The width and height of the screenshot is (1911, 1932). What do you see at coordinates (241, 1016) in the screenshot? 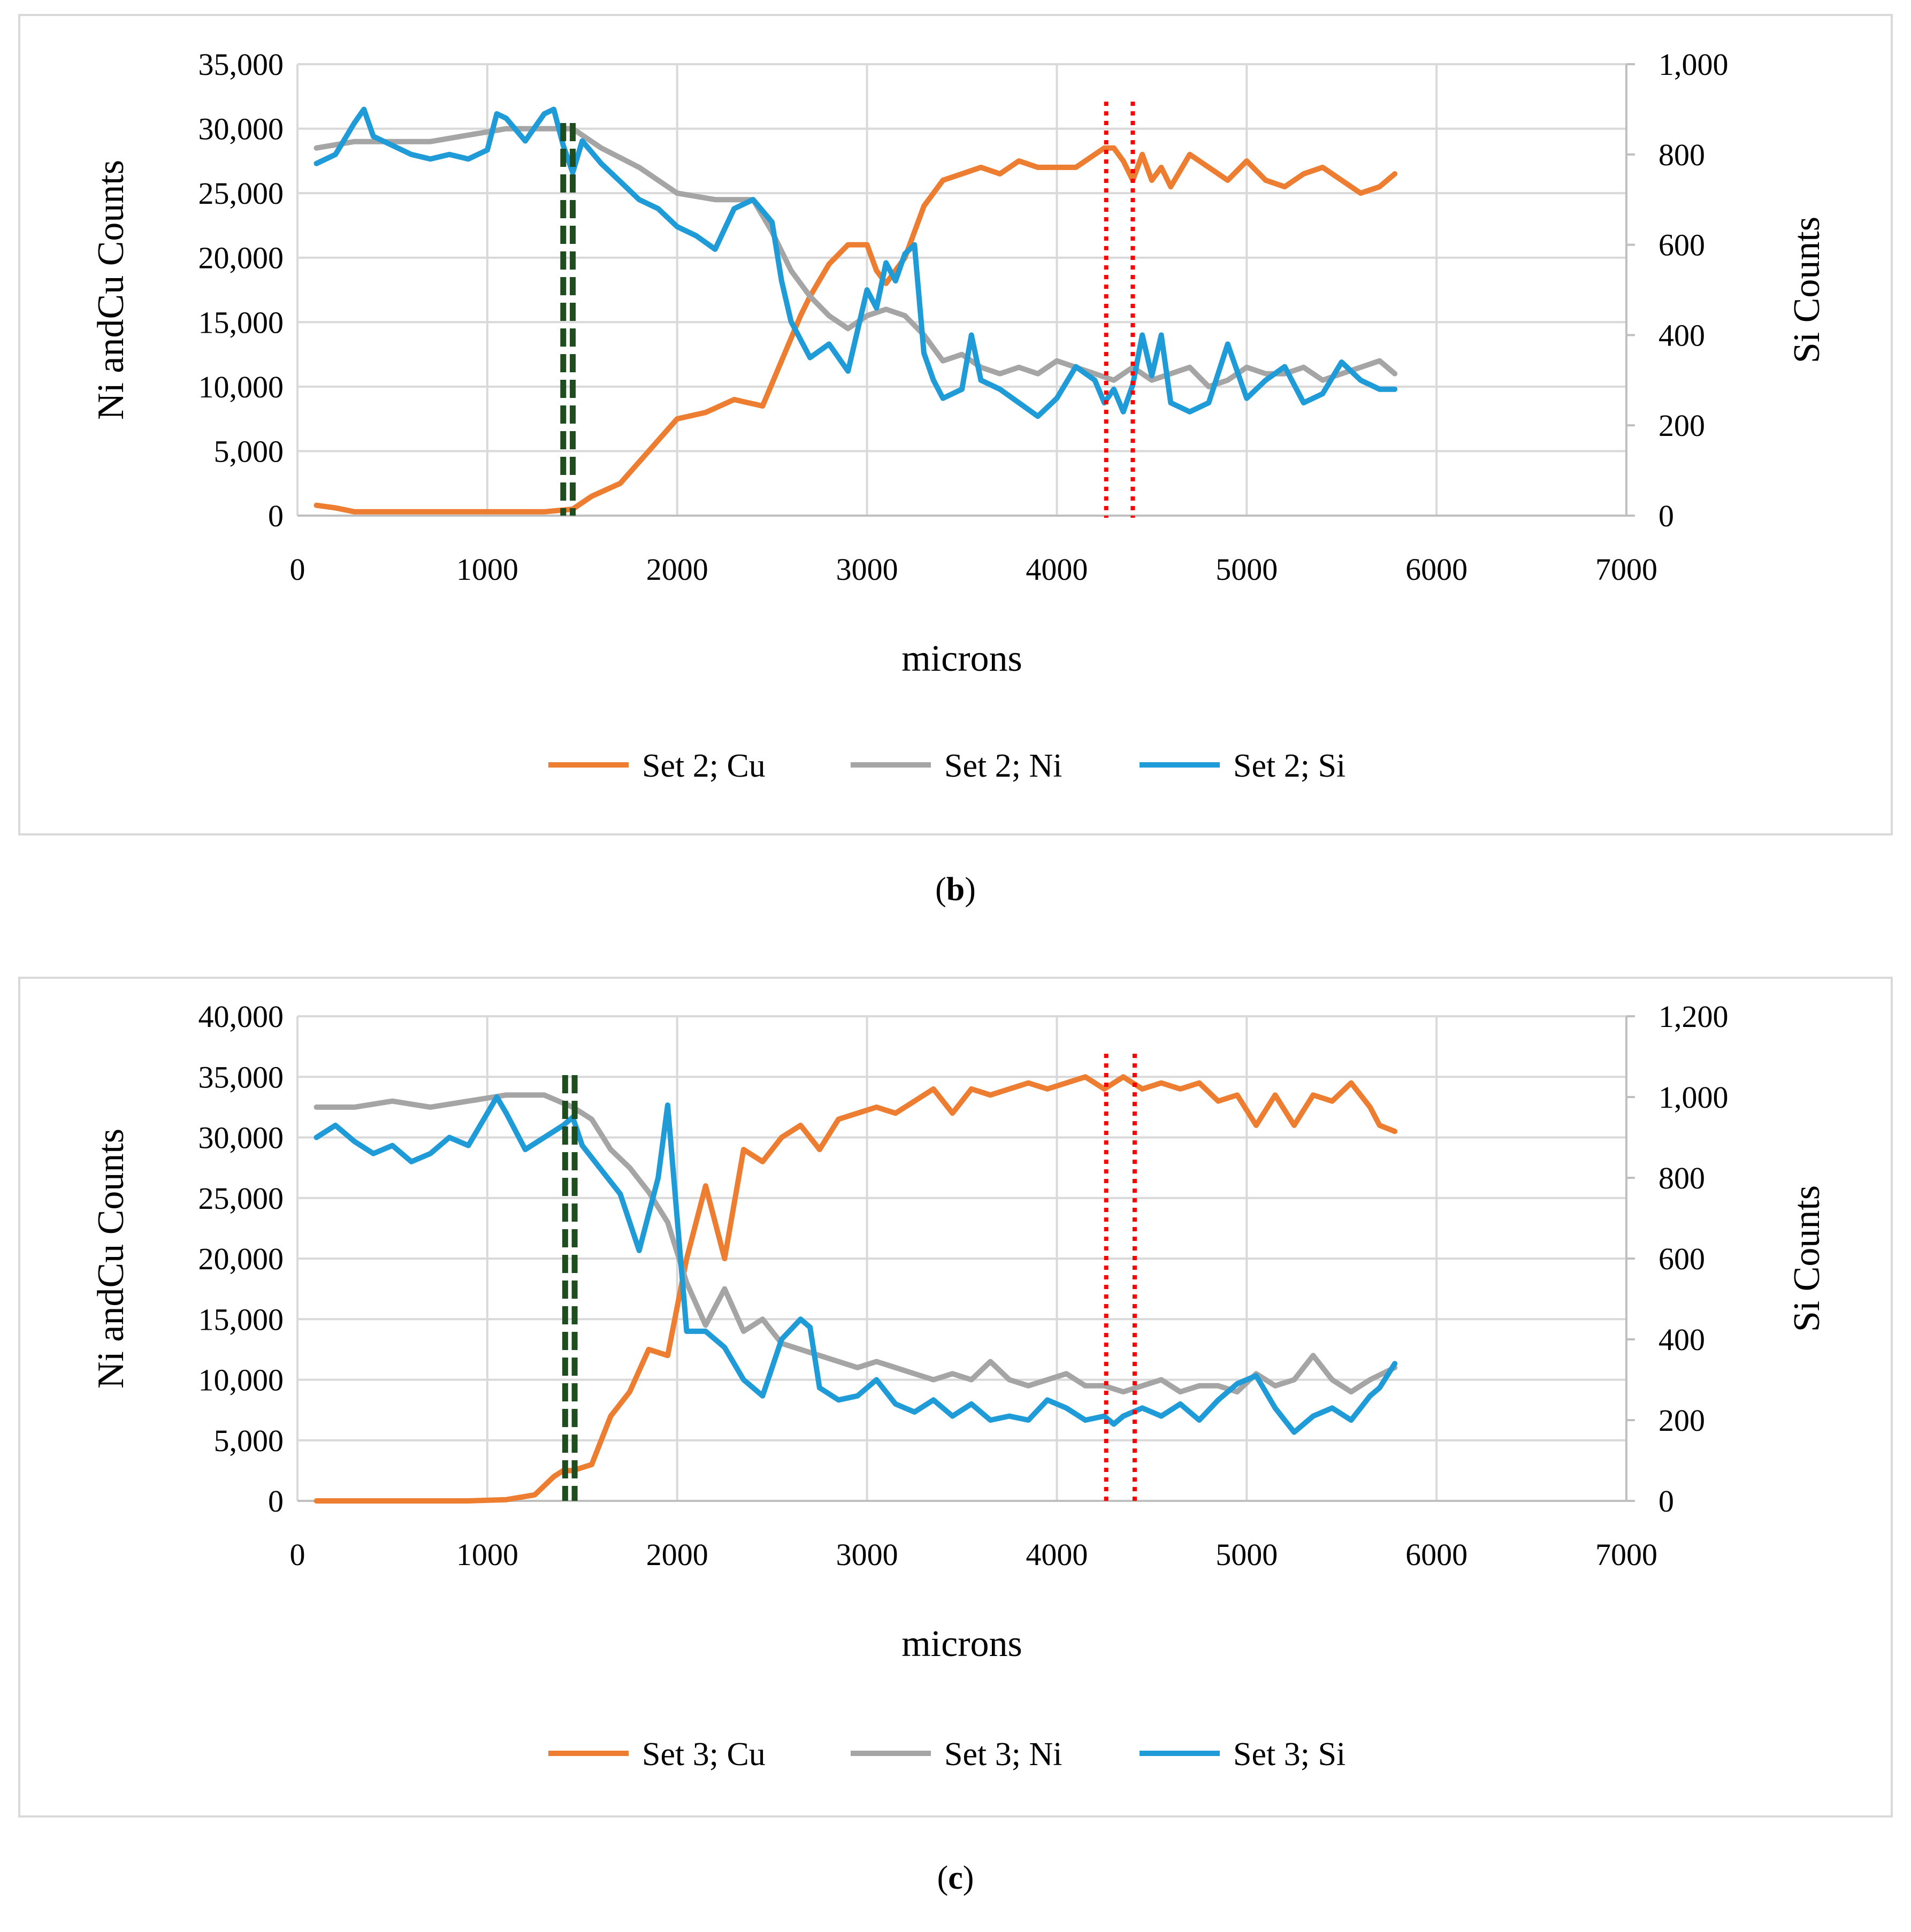
I see `y-tick-label: 40,000` at bounding box center [241, 1016].